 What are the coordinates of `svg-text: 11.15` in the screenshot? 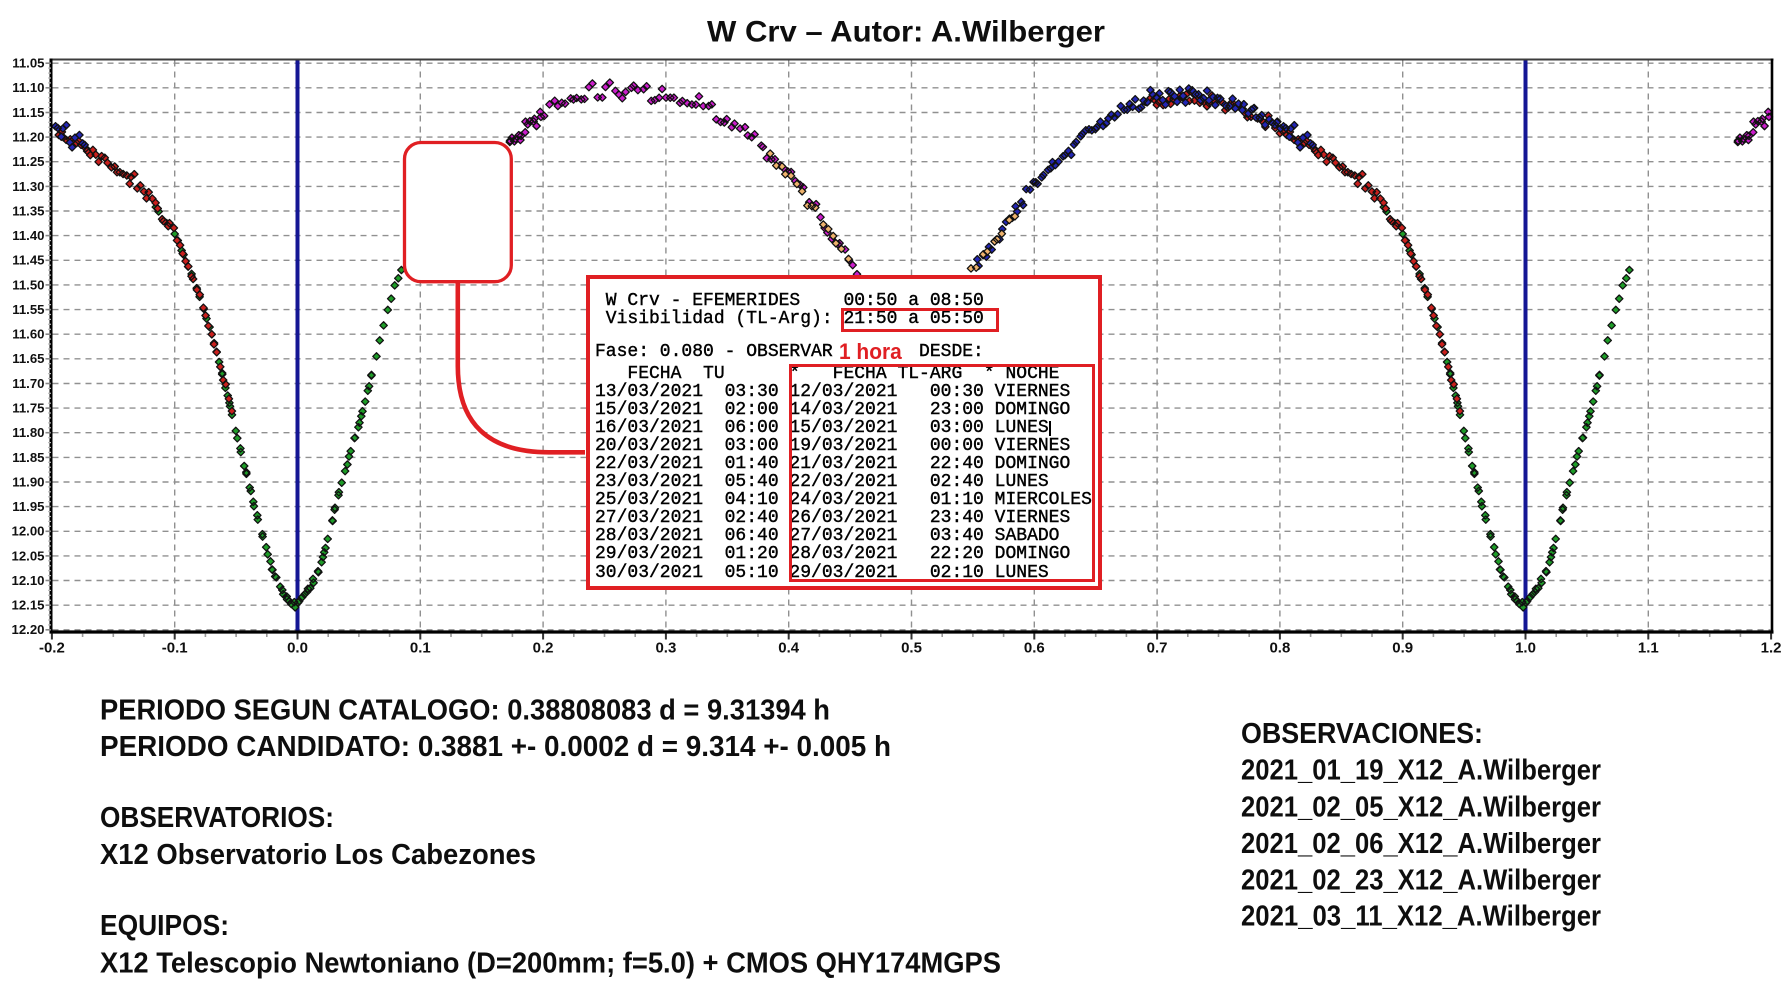 It's located at (28, 112).